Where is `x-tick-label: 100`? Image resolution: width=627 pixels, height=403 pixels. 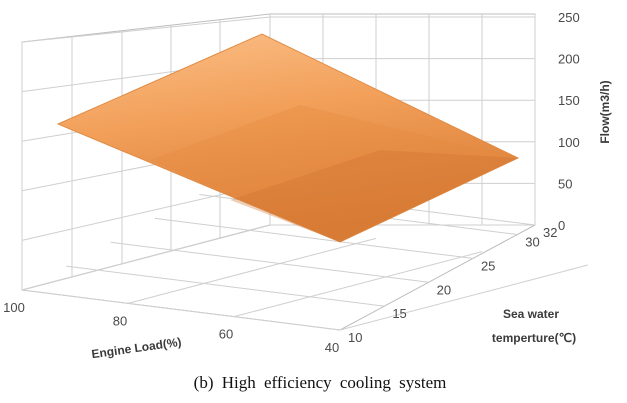
x-tick-label: 100 is located at coordinates (14, 307).